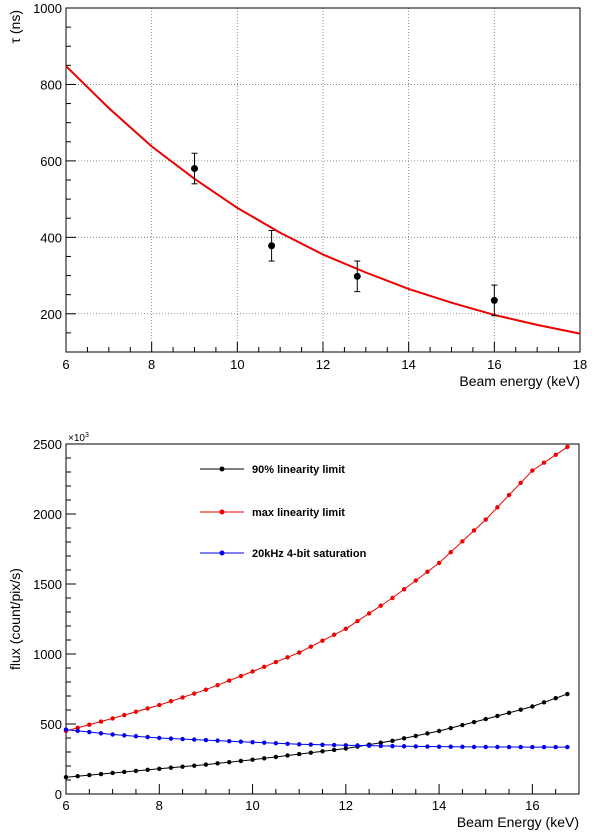 Image resolution: width=594 pixels, height=839 pixels. Describe the element at coordinates (51, 314) in the screenshot. I see `y-tick-label: 200` at that location.